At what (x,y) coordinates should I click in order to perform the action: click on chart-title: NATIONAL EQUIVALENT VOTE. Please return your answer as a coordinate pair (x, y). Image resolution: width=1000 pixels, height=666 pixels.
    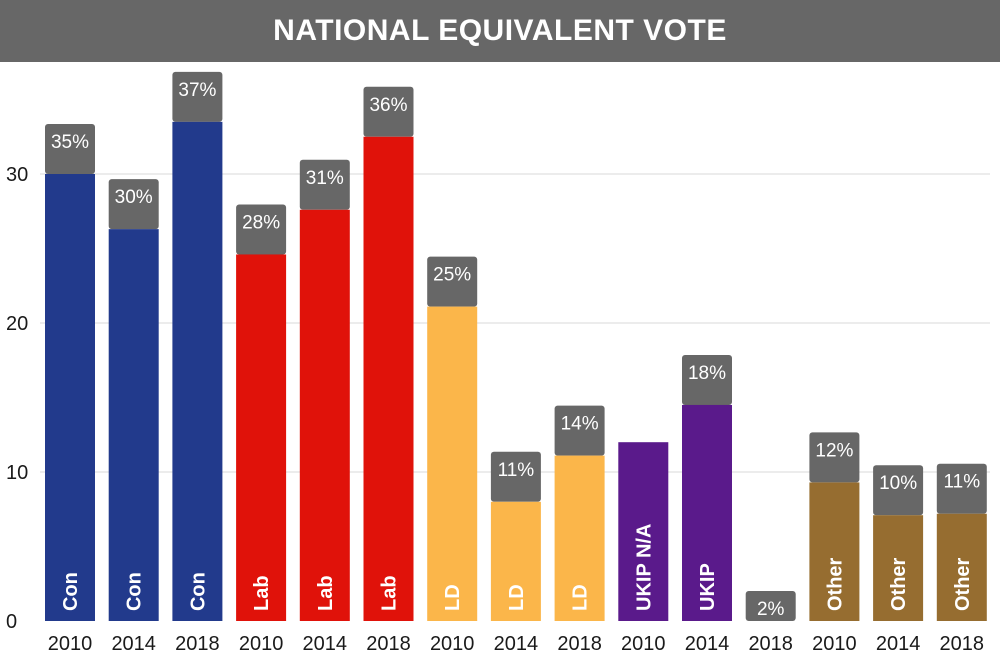
    Looking at the image, I should click on (500, 30).